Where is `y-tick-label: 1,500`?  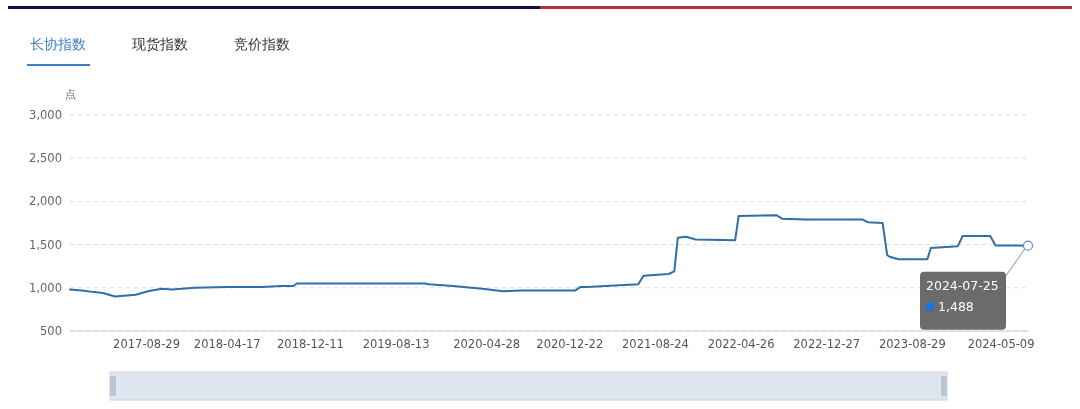
y-tick-label: 1,500 is located at coordinates (45, 244).